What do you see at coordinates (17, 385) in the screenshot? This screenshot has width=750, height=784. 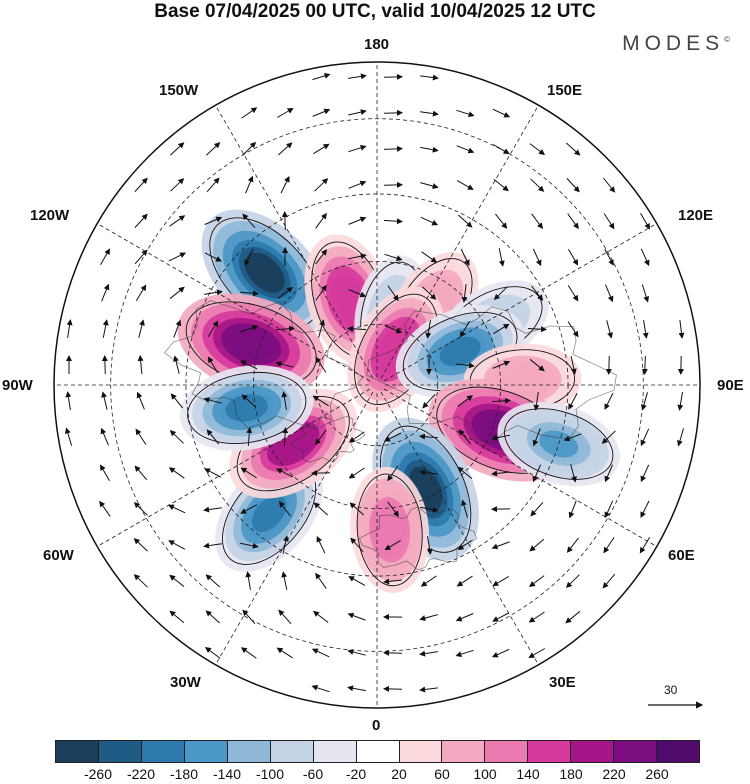 I see `lon-label-90w: 90W` at bounding box center [17, 385].